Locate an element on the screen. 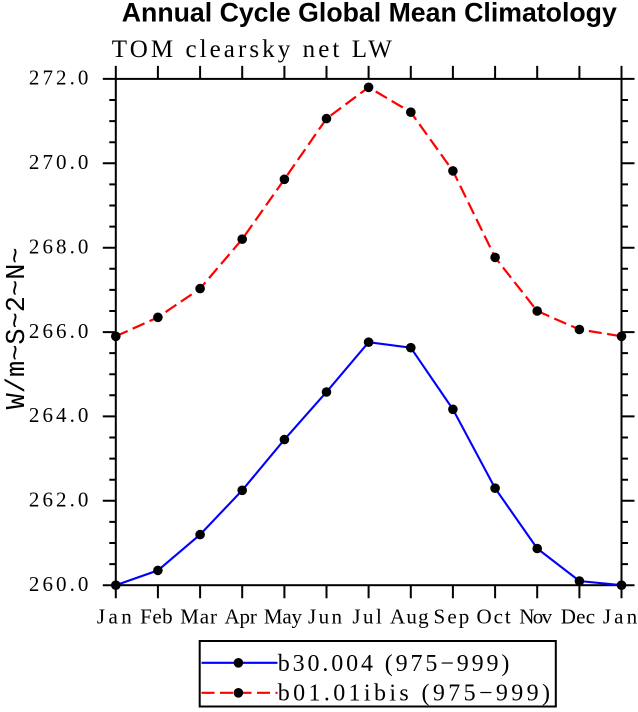 Image resolution: width=638 pixels, height=712 pixels. svg-text: 266.0 is located at coordinates (59, 331).